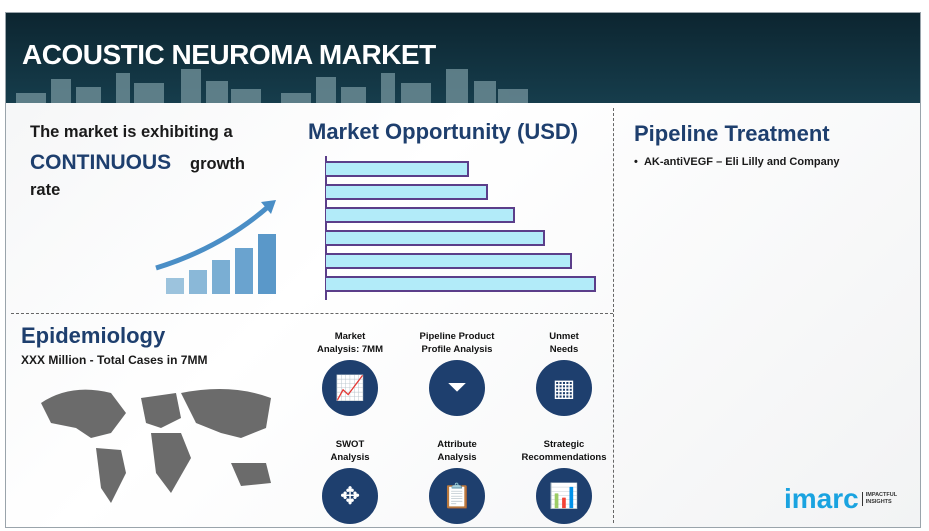  What do you see at coordinates (350, 349) in the screenshot?
I see `analysis-label-line: Analysis: 7MM` at bounding box center [350, 349].